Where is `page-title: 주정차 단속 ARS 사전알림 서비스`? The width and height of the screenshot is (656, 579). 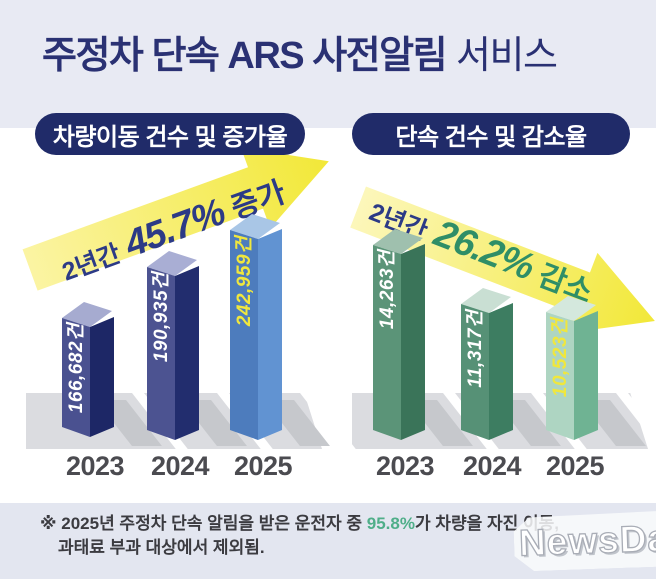 page-title: 주정차 단속 ARS 사전알림 서비스 is located at coordinates (300, 51).